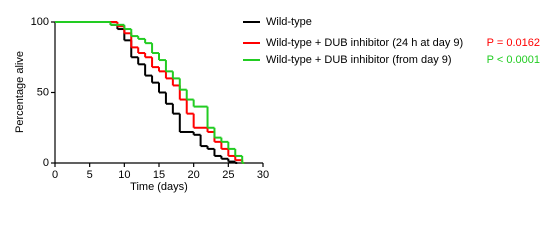  I want to click on x-tick-label: 20, so click(194, 175).